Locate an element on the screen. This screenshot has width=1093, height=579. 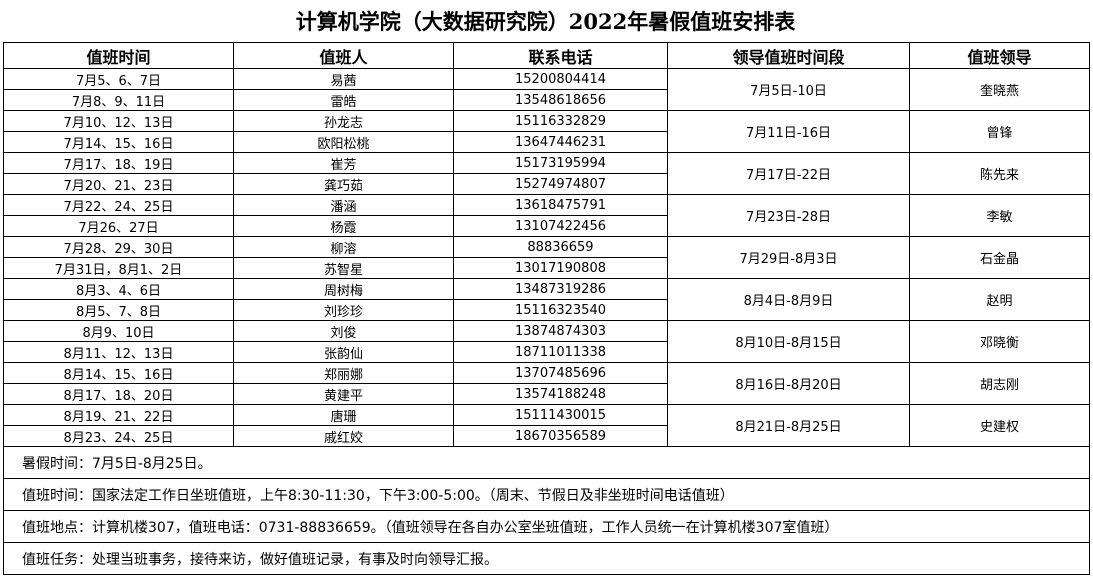
leader-name: 邓晓衡 is located at coordinates (999, 341).